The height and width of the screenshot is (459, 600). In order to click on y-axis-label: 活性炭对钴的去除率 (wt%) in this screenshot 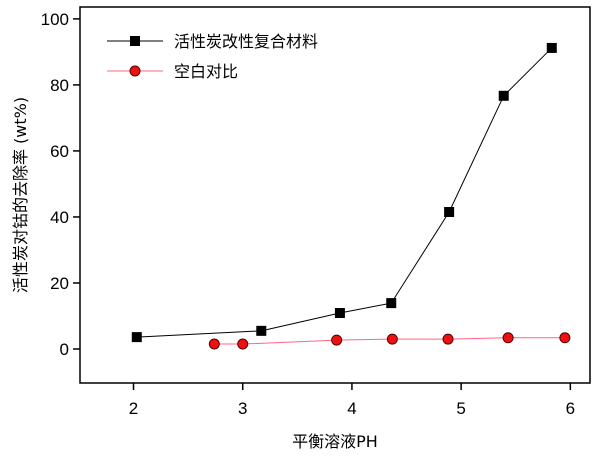, I will do `click(20, 195)`.